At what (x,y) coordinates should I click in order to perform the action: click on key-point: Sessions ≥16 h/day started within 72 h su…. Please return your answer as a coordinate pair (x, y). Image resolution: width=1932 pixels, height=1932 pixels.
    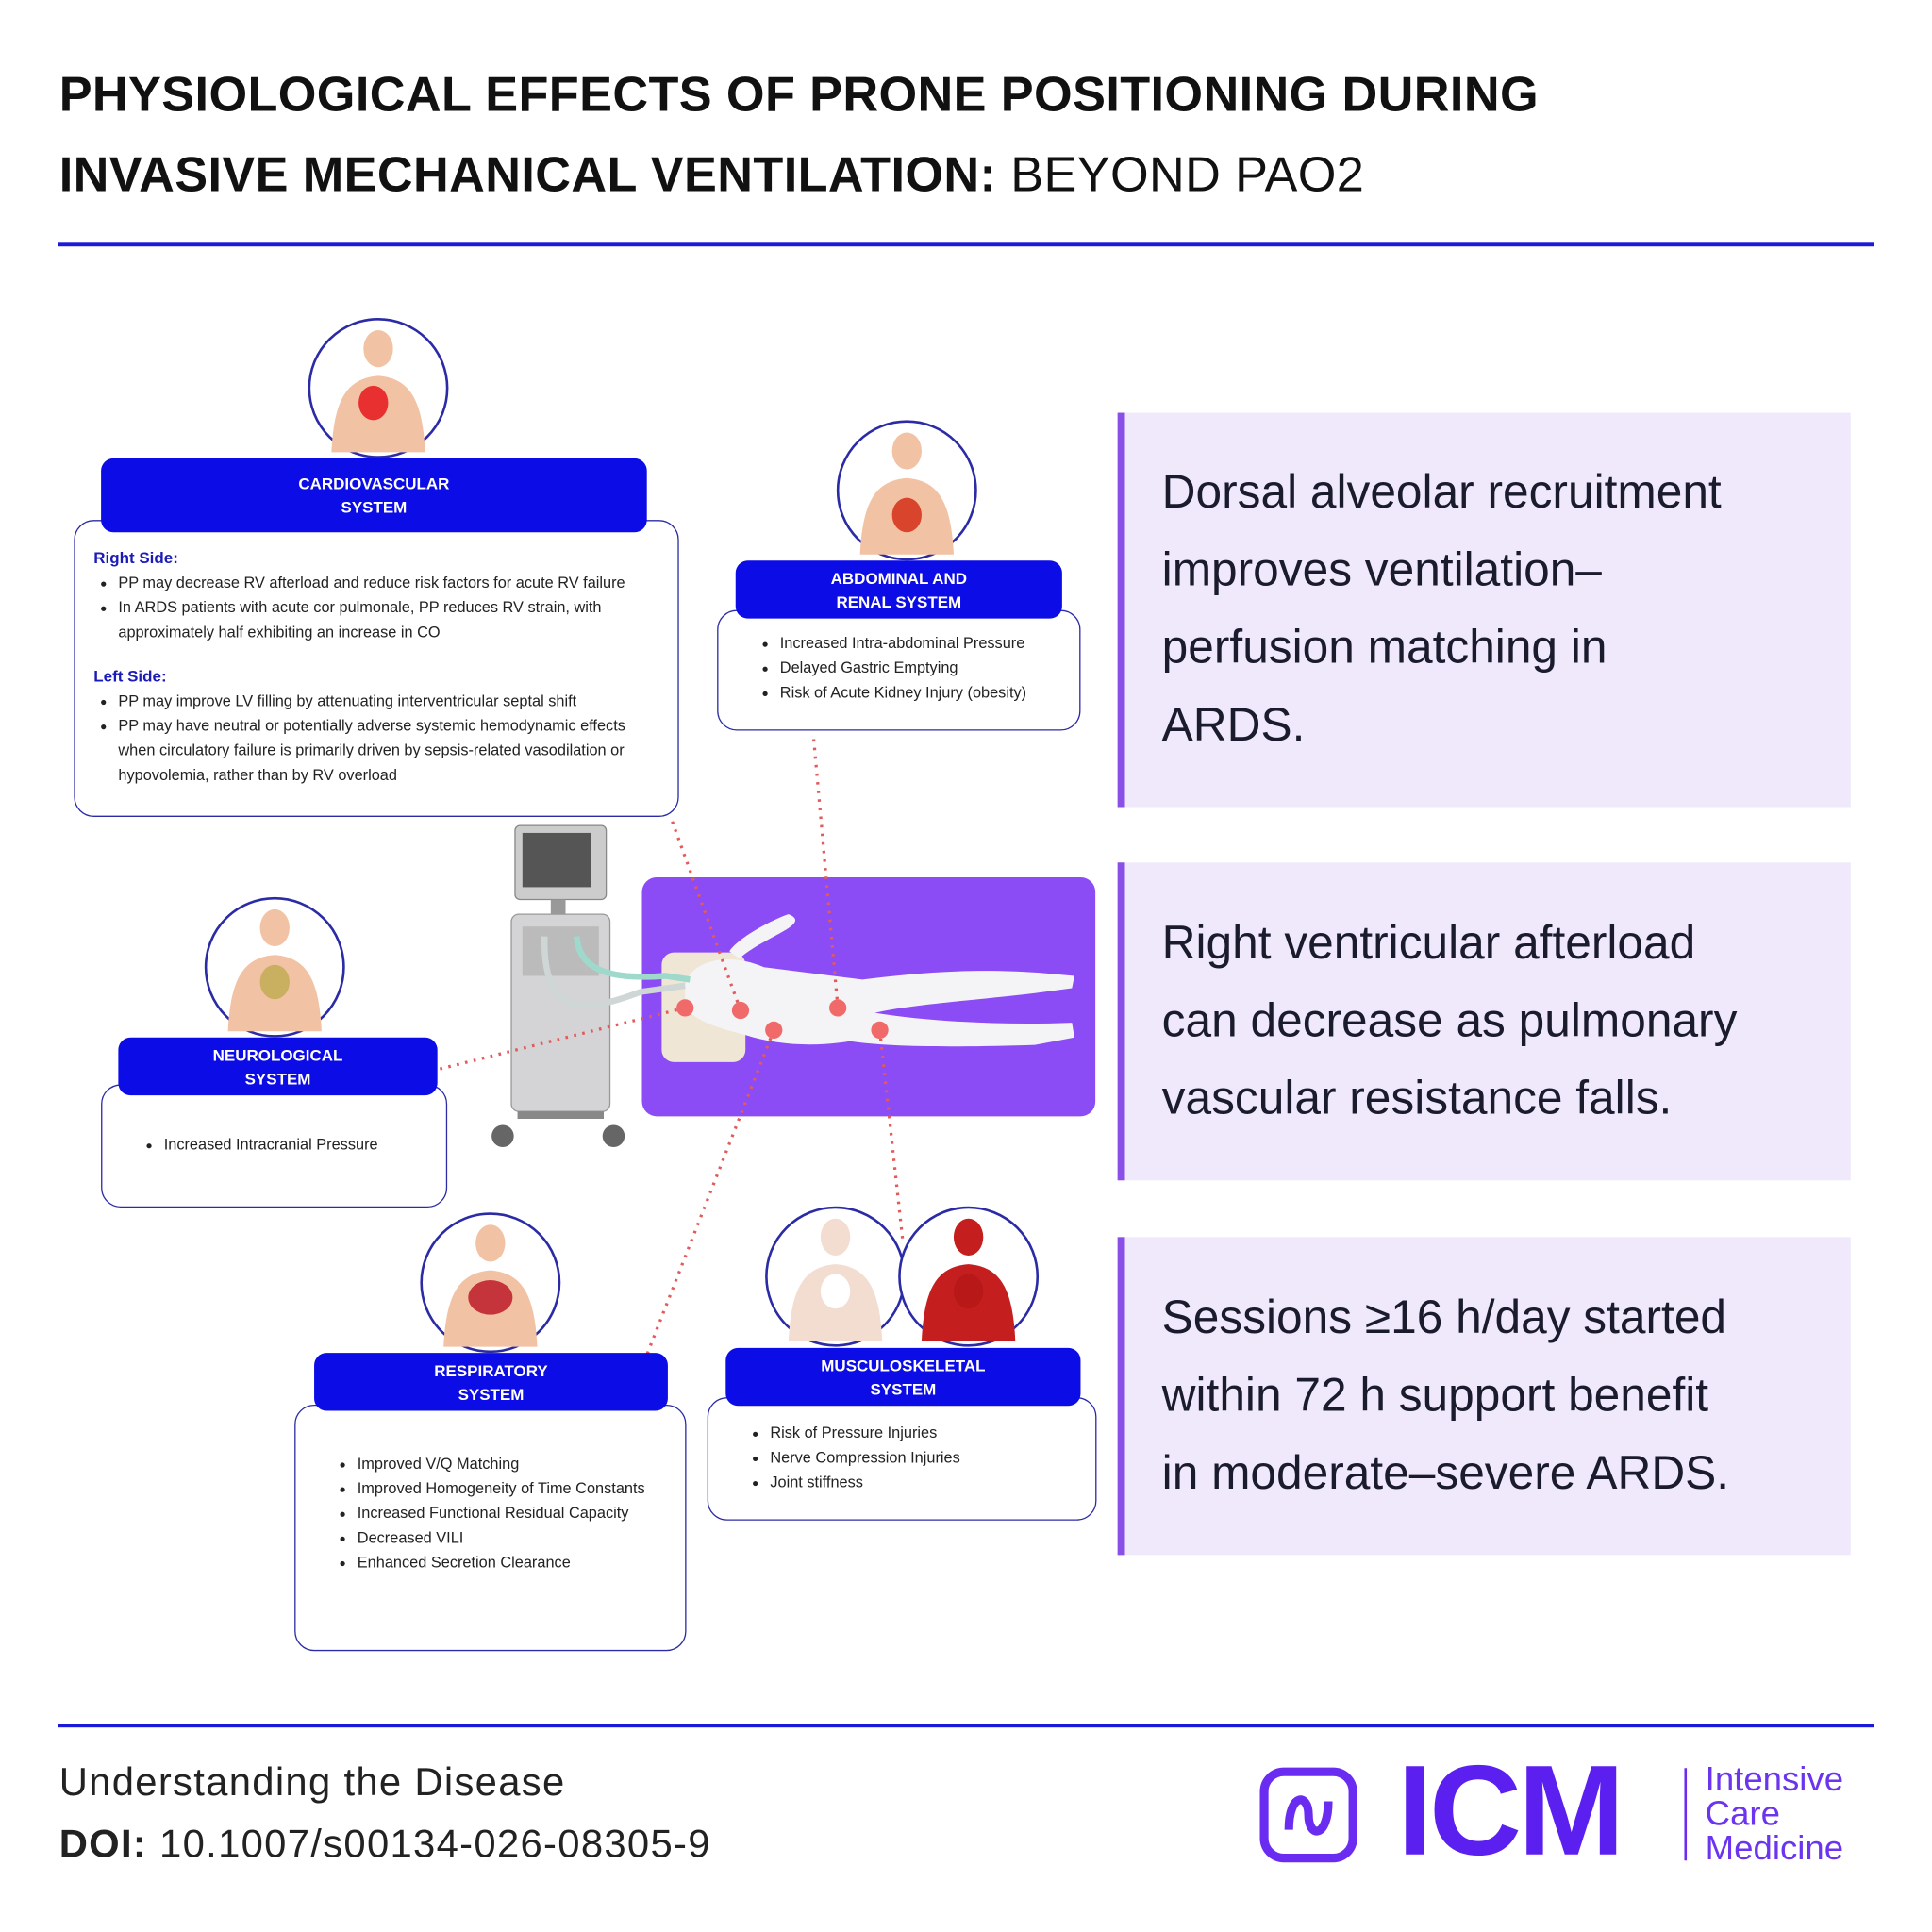
    Looking at the image, I should click on (1484, 1397).